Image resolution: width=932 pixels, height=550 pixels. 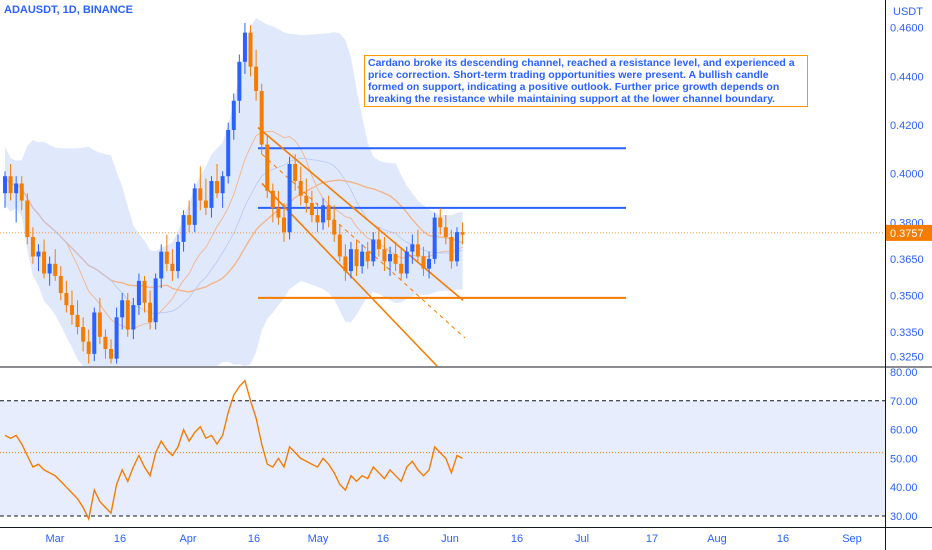 What do you see at coordinates (450, 539) in the screenshot?
I see `time-tick-label: Jun` at bounding box center [450, 539].